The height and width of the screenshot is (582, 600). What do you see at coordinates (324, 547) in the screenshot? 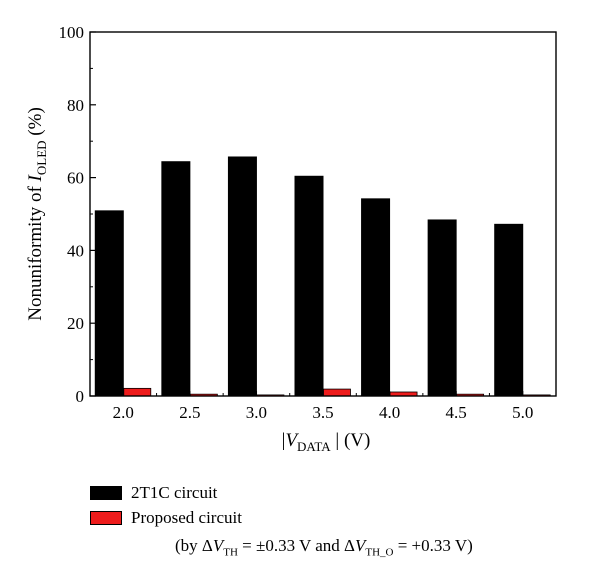
I see `condition-note: (by ΔVTH = ±0.33 V and ΔVTH_O = +0.33 V)` at bounding box center [324, 547].